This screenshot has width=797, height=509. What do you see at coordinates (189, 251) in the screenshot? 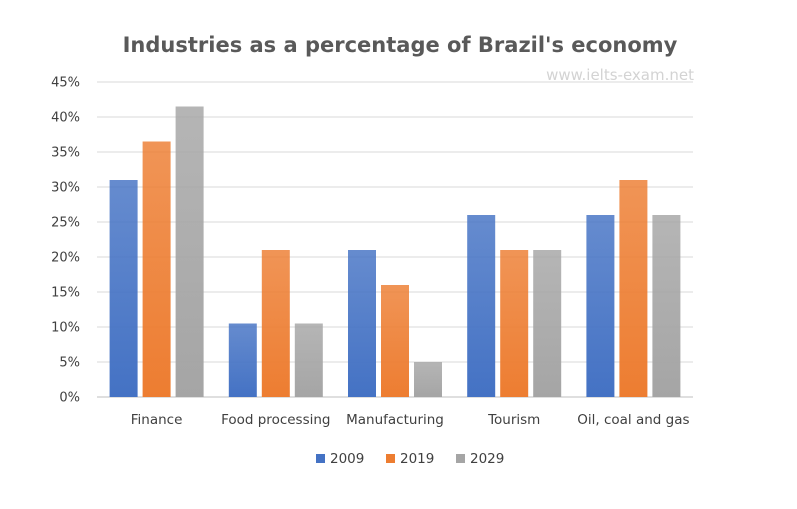
I see `bar-2029-finance` at bounding box center [189, 251].